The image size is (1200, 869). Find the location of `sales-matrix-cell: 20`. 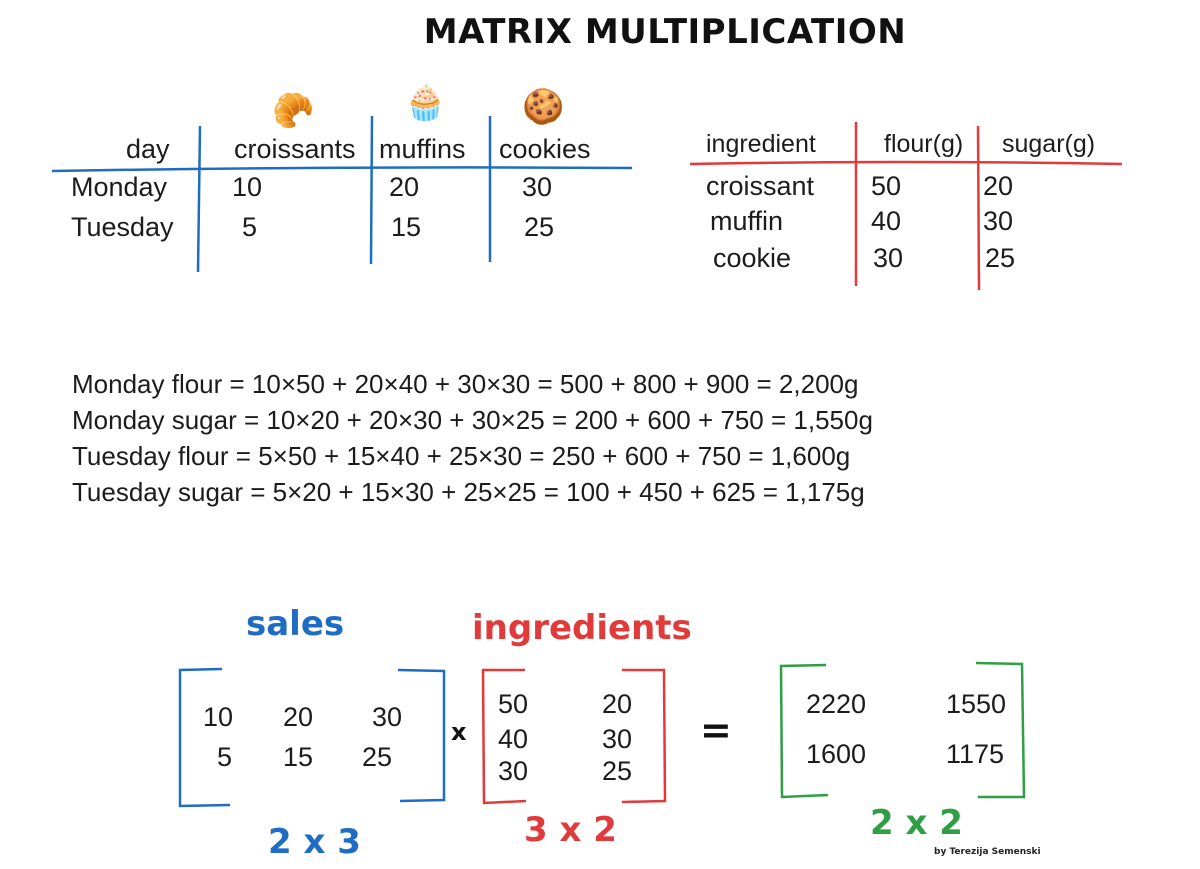

sales-matrix-cell: 20 is located at coordinates (298, 717).